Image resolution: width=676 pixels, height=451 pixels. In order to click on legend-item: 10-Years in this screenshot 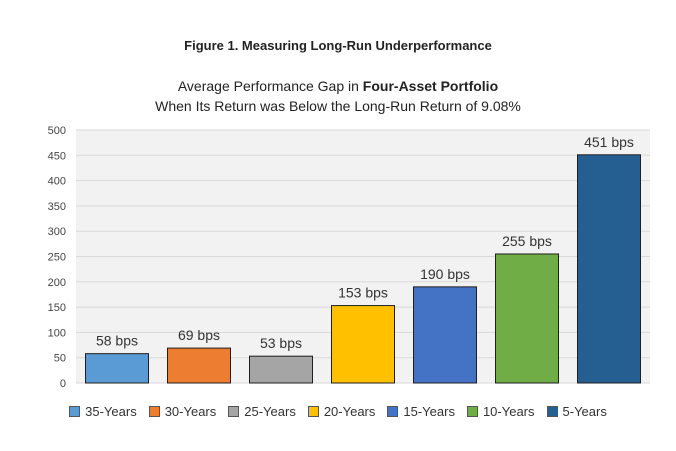, I will do `click(500, 411)`.